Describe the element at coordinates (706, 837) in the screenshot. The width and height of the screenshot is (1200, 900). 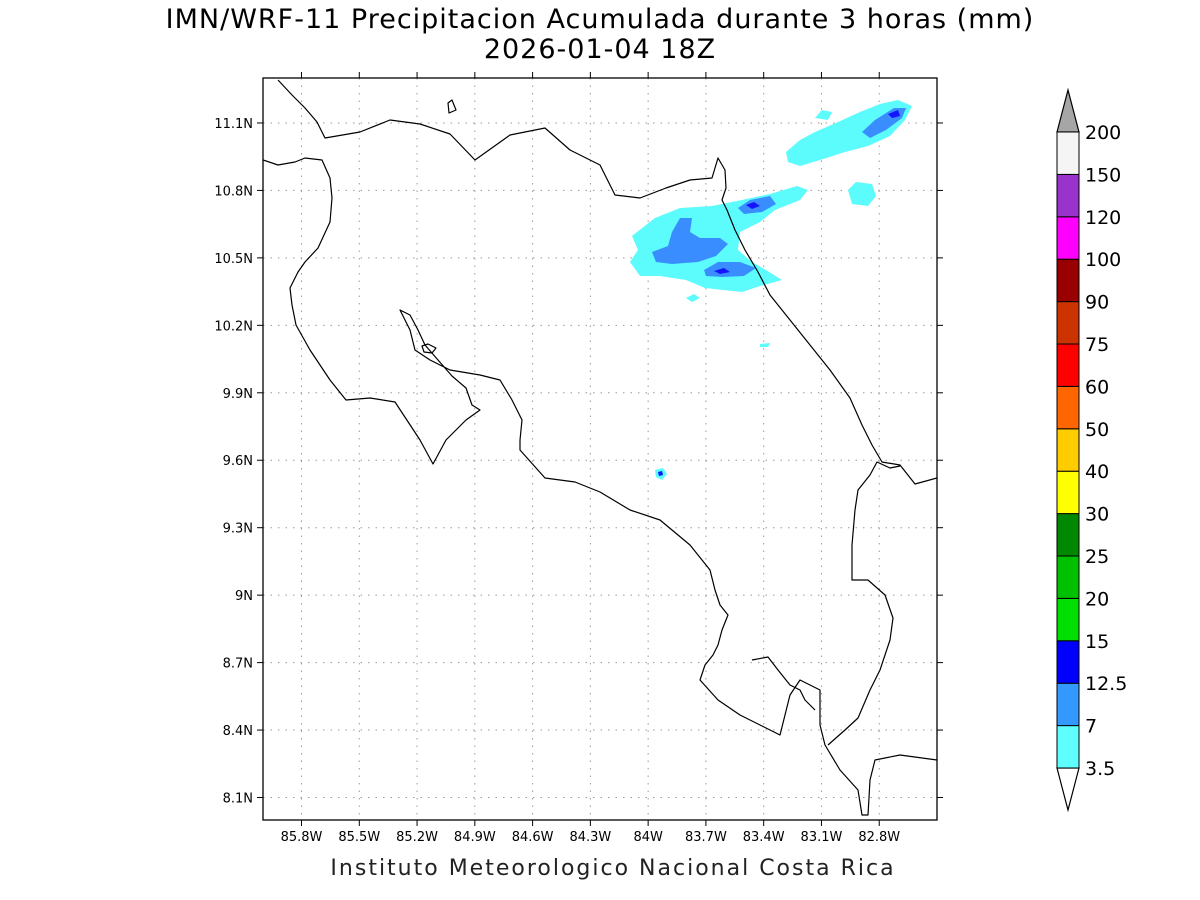
I see `lon-tick-label: 83.7W` at that location.